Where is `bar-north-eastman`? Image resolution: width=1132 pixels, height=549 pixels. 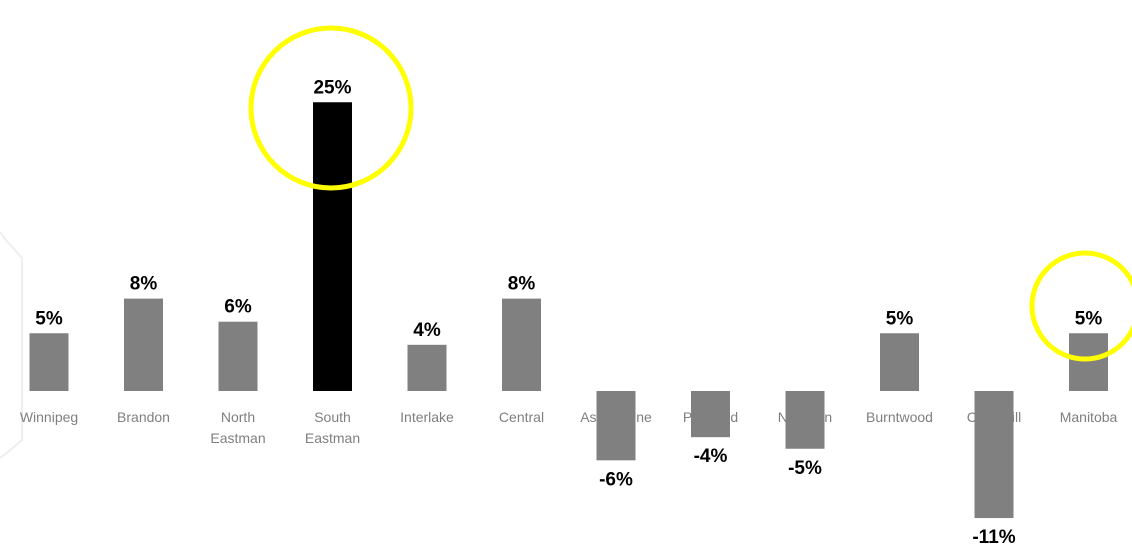 bar-north-eastman is located at coordinates (238, 356).